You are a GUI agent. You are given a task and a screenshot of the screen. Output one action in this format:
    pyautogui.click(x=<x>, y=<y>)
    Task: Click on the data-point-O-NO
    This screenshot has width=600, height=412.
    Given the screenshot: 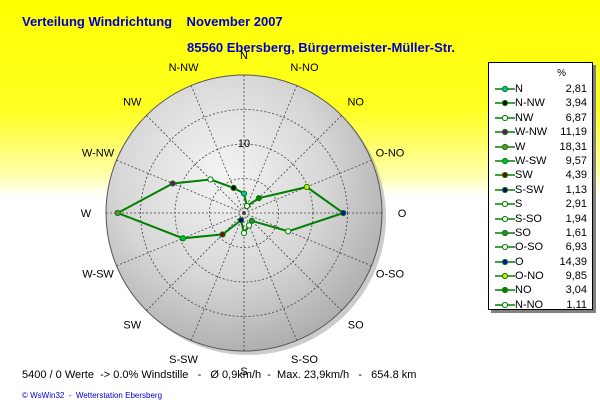 What is the action you would take?
    pyautogui.click(x=306, y=187)
    